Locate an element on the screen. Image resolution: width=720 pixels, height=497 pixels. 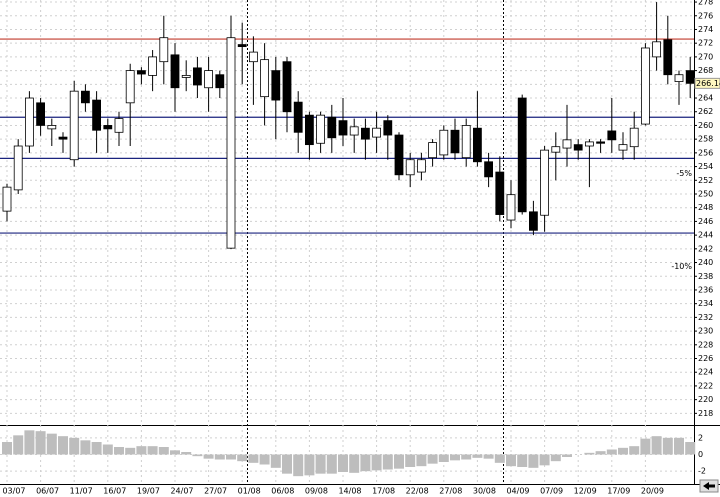
y-tick-label: 256 is located at coordinates (705, 152).